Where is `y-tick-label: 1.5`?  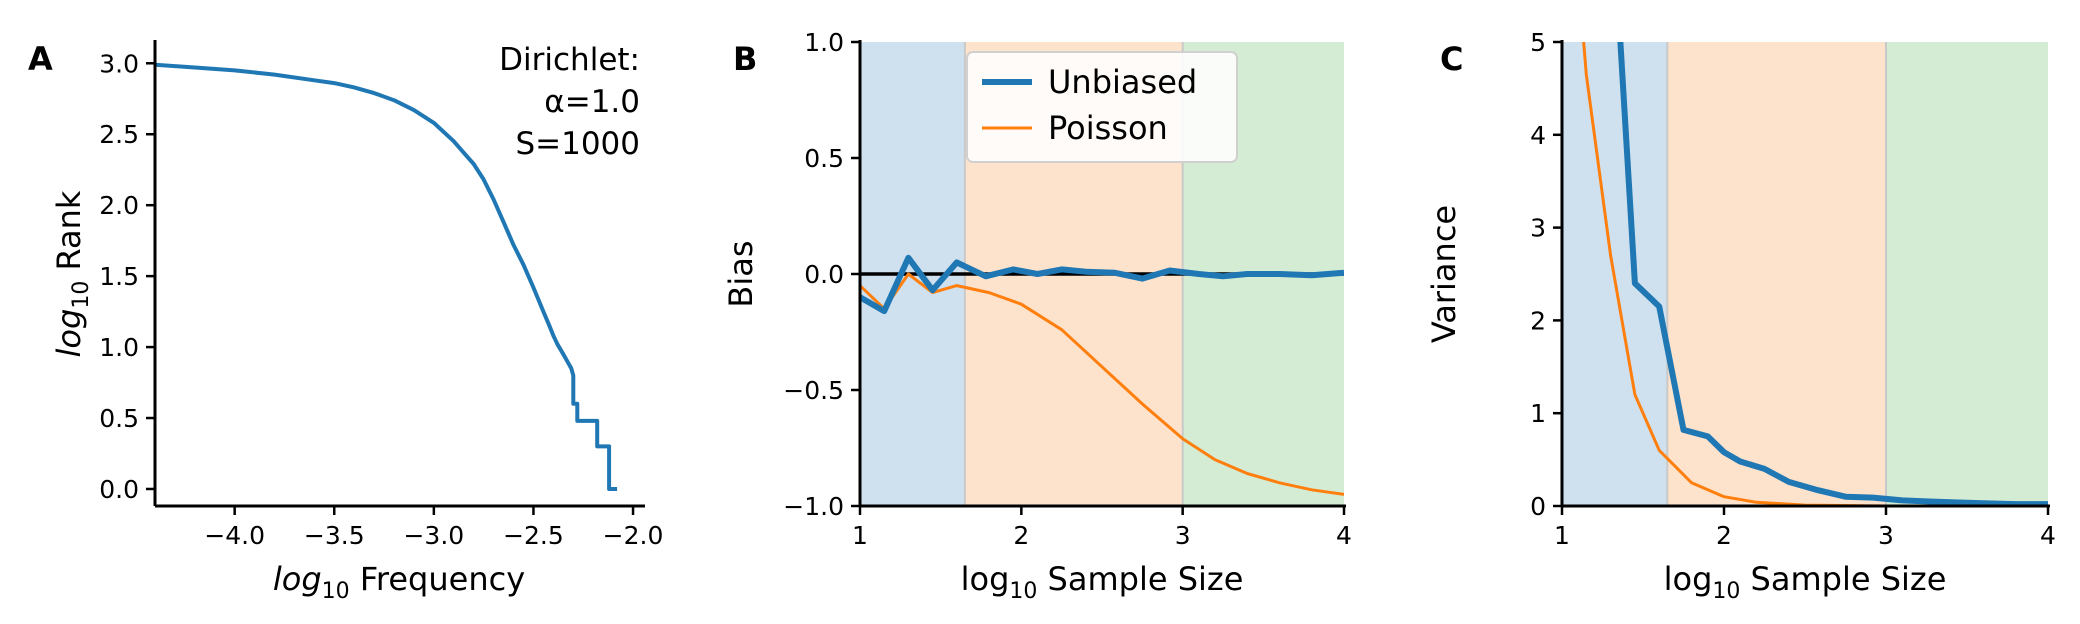 y-tick-label: 1.5 is located at coordinates (119, 276).